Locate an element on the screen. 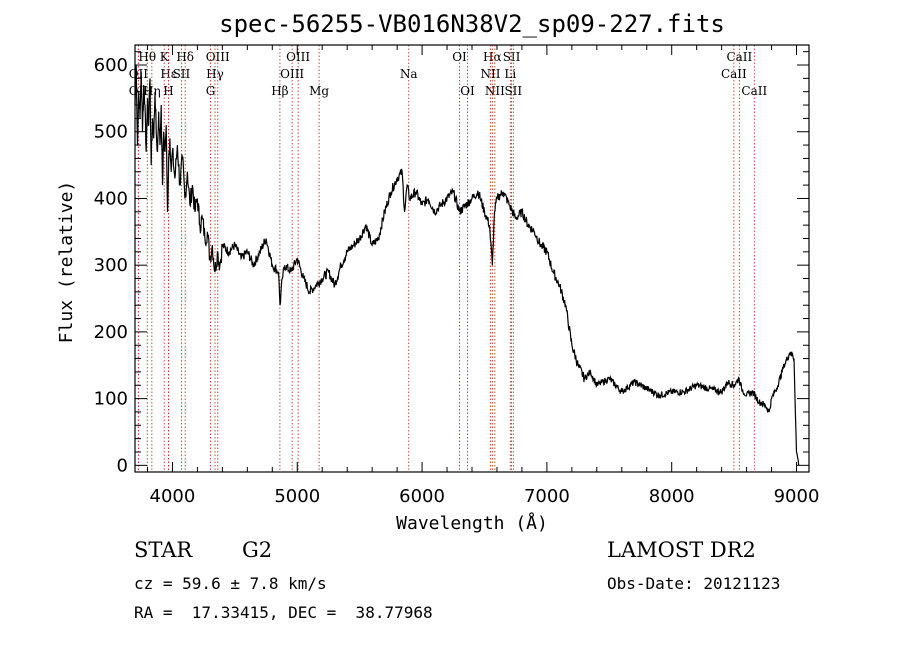 The height and width of the screenshot is (649, 900). line-label-15: Mg is located at coordinates (319, 91).